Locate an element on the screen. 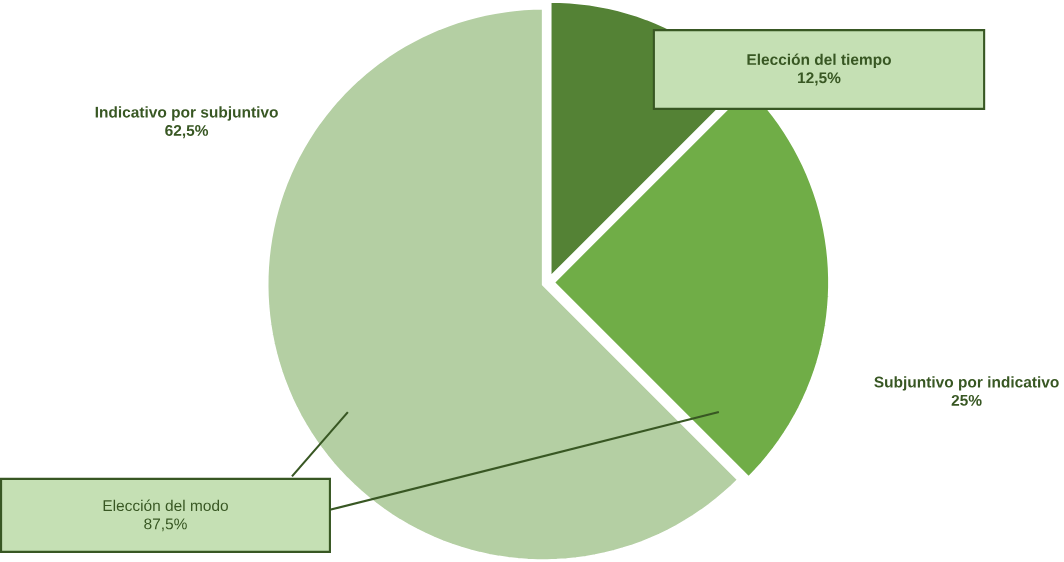  data-label: 25% is located at coordinates (966, 400).